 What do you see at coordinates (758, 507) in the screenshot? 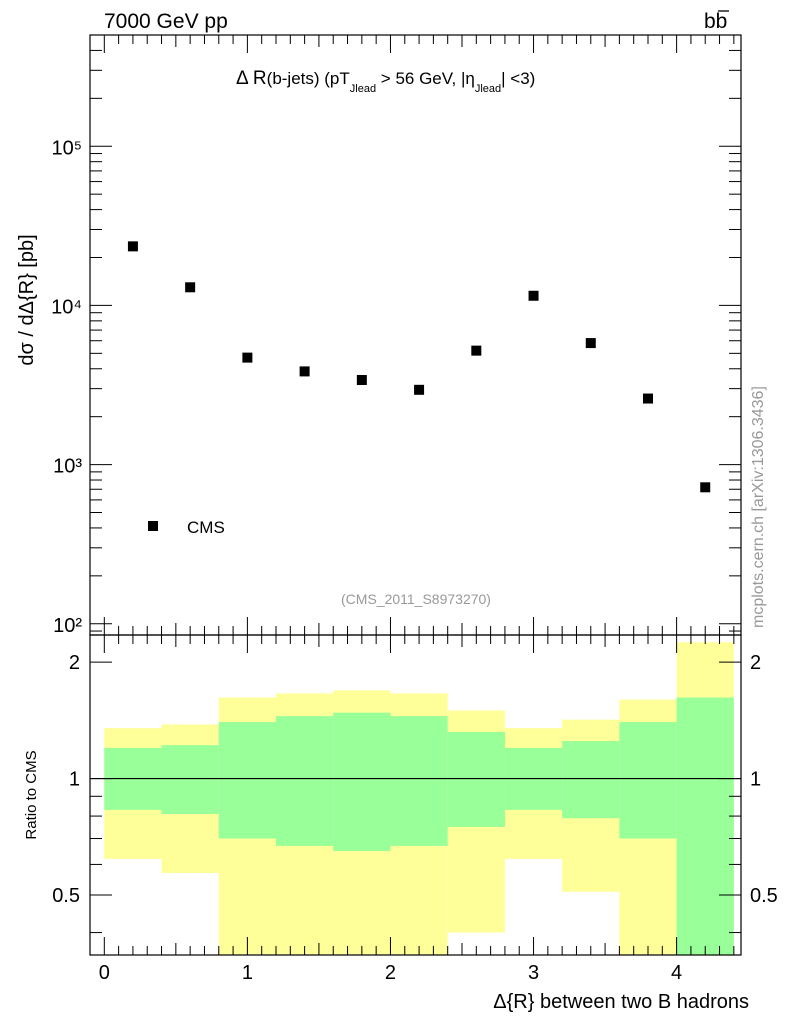
I see `side-credit: mcplots.cern.ch [arXiv:1306.3436]` at bounding box center [758, 507].